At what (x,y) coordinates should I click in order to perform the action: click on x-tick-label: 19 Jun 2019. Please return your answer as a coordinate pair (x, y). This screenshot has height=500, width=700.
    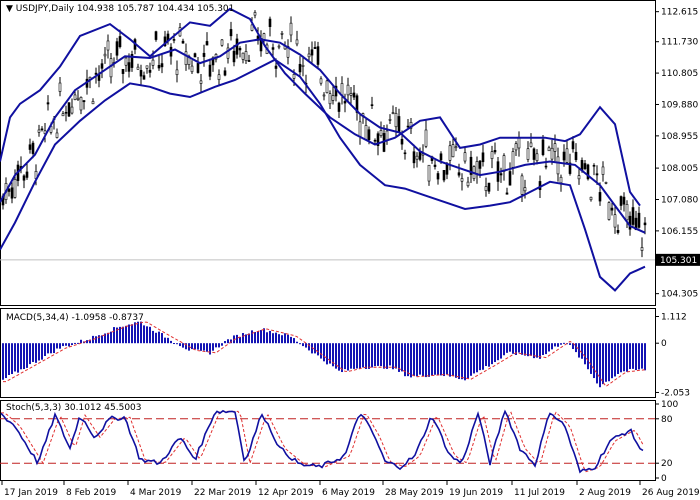
    Looking at the image, I should click on (476, 493).